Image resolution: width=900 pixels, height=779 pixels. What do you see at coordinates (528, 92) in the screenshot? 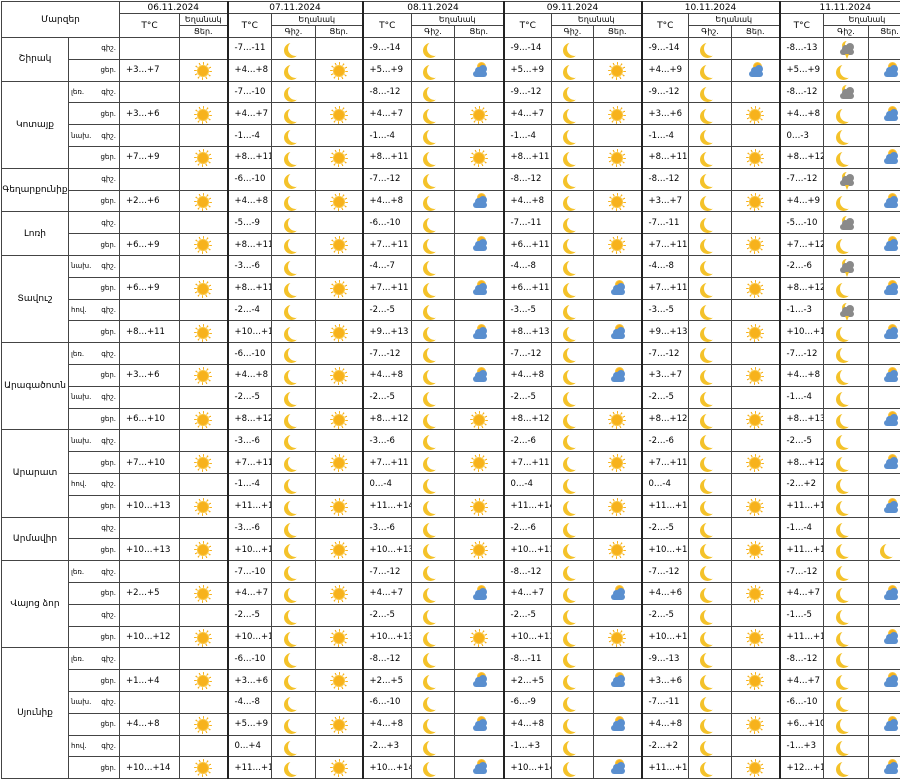
I see `temp-cell: -9…-12` at bounding box center [528, 92].